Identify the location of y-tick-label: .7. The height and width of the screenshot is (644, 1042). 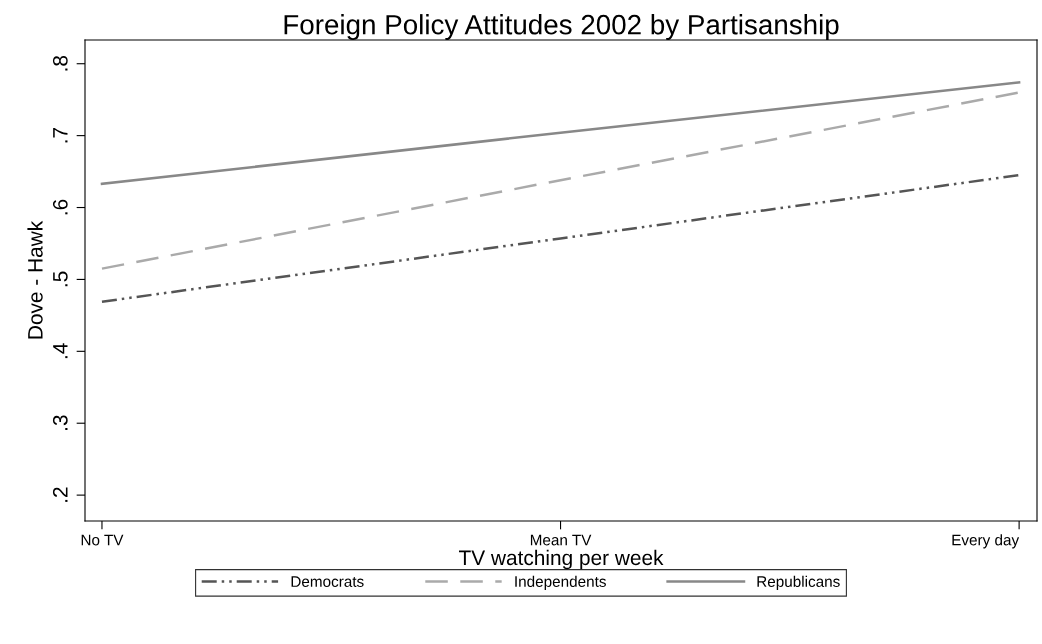
(60, 135).